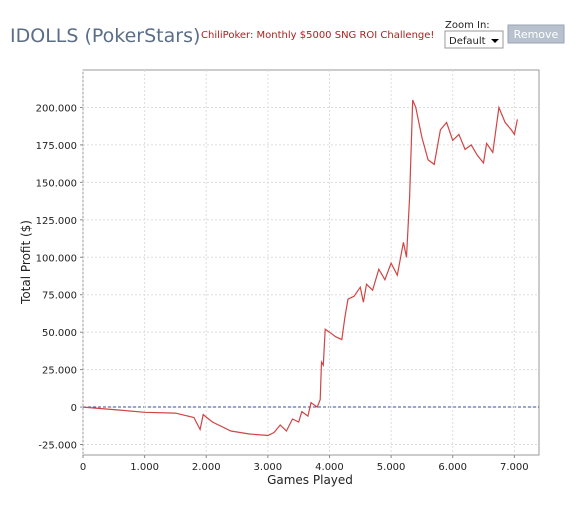 The height and width of the screenshot is (518, 577). I want to click on y-tick-label: 100.000, so click(56, 258).